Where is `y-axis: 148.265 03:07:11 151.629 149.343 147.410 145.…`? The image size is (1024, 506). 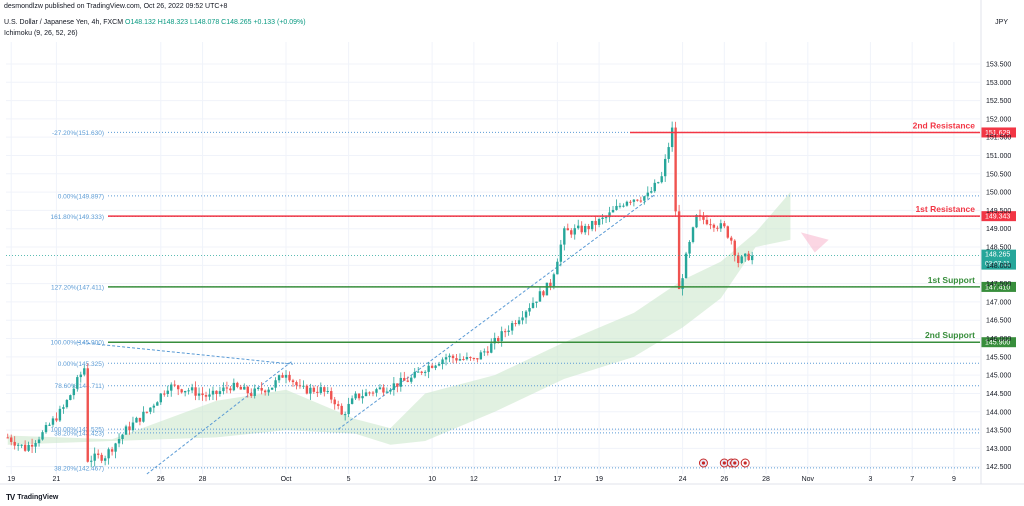
y-axis: 148.265 03:07:11 151.629 149.343 147.410 145.… is located at coordinates (998, 242).